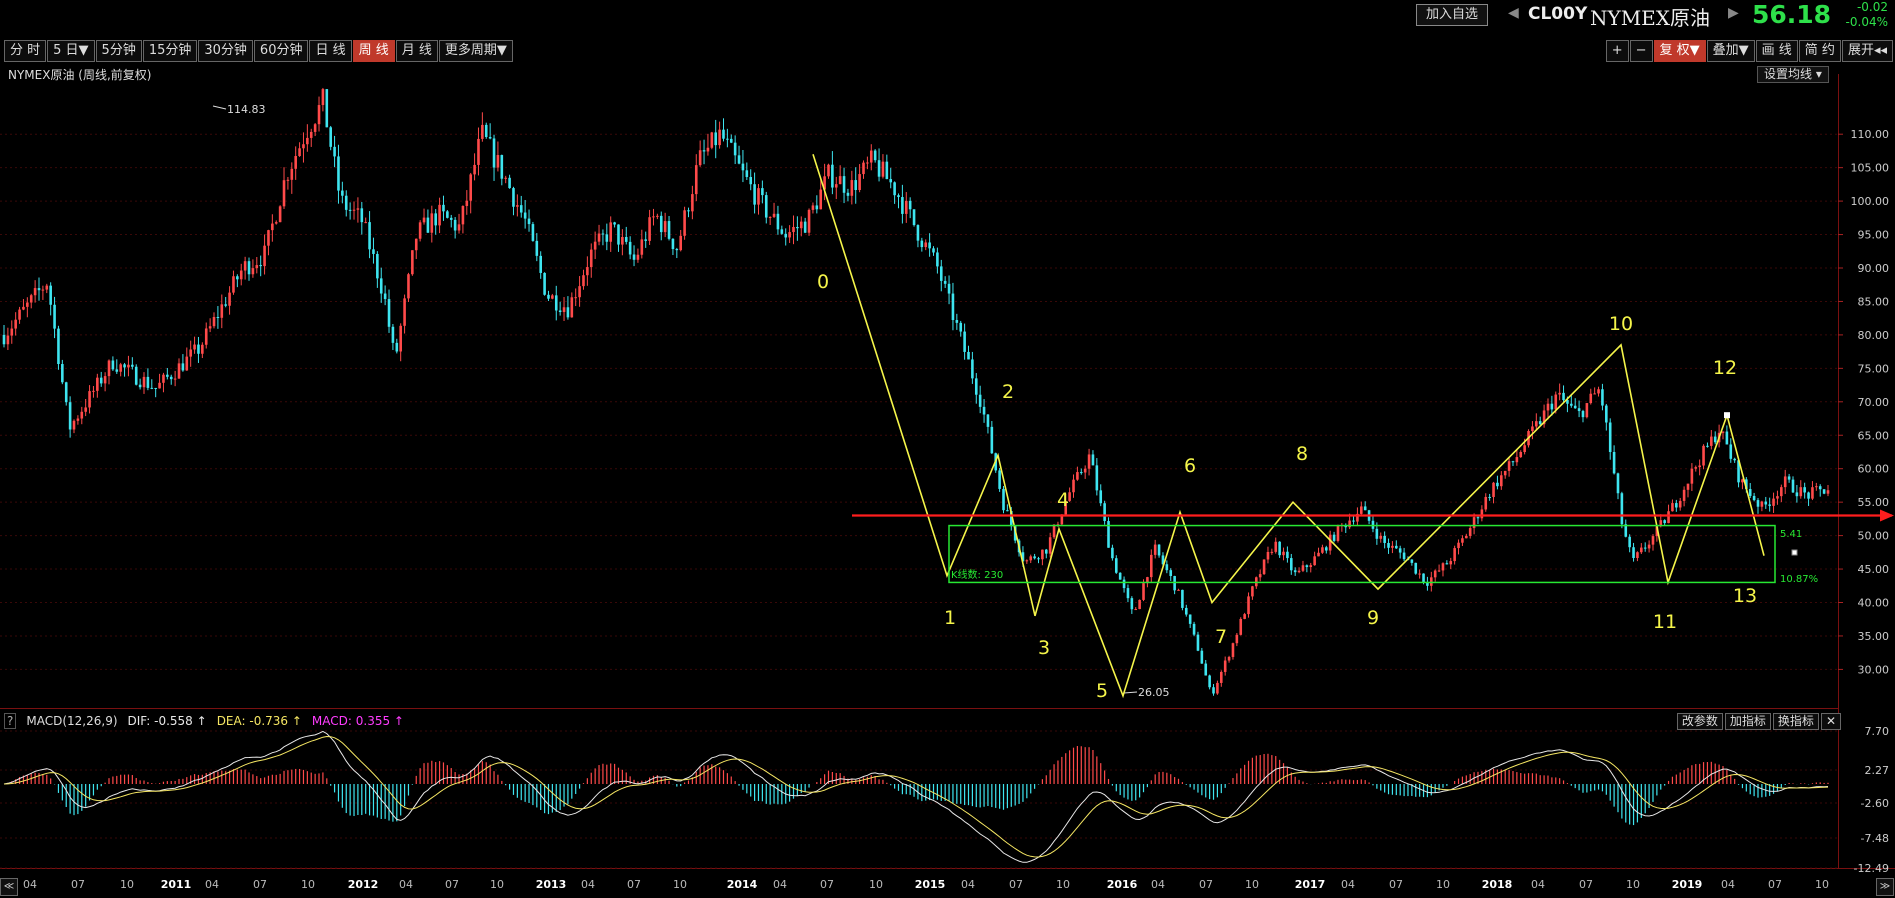  I want to click on period-button-7: 周 线, so click(373, 51).